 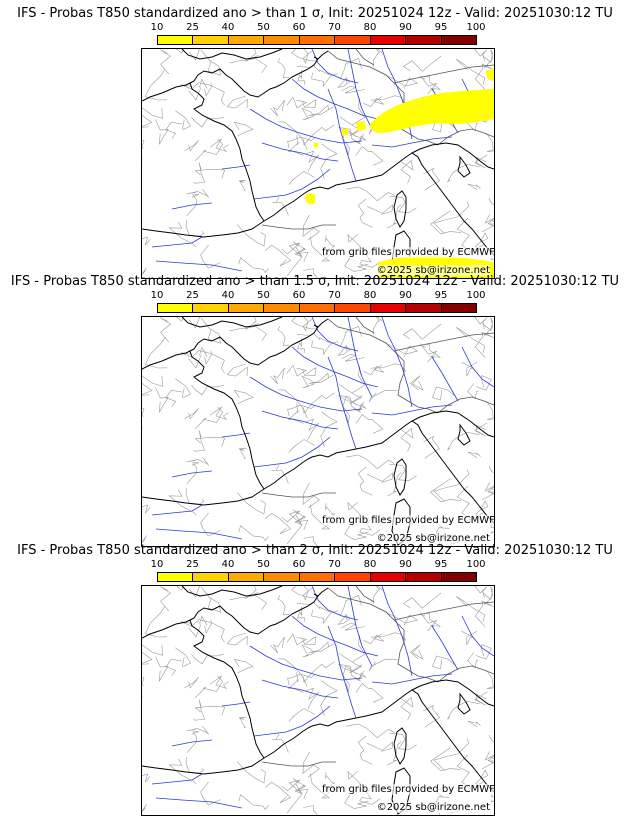 What do you see at coordinates (441, 564) in the screenshot?
I see `colorbar-tick-label: 95` at bounding box center [441, 564].